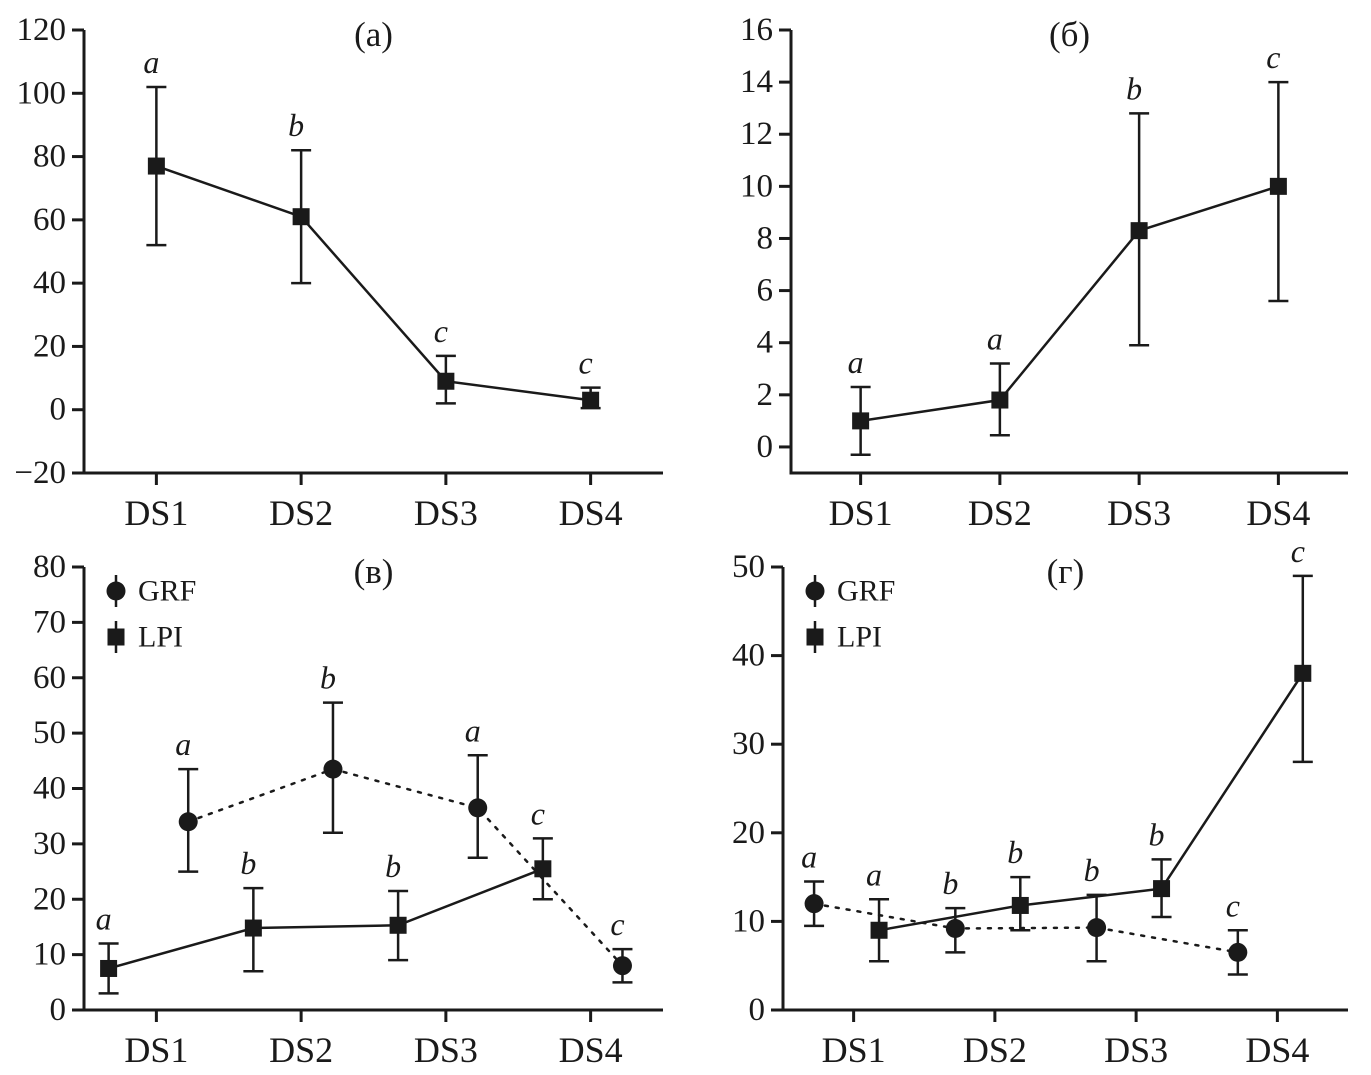 Image resolution: width=1371 pixels, height=1075 pixels. Describe the element at coordinates (765, 238) in the screenshot. I see `y-tick-label: 8` at that location.